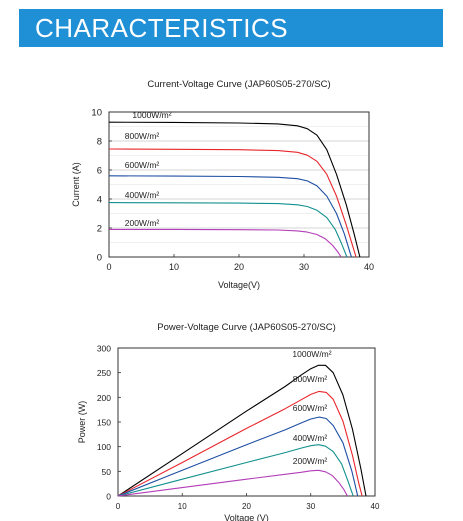  Describe the element at coordinates (76, 184) in the screenshot. I see `y-axis-label: Current (A)` at that location.